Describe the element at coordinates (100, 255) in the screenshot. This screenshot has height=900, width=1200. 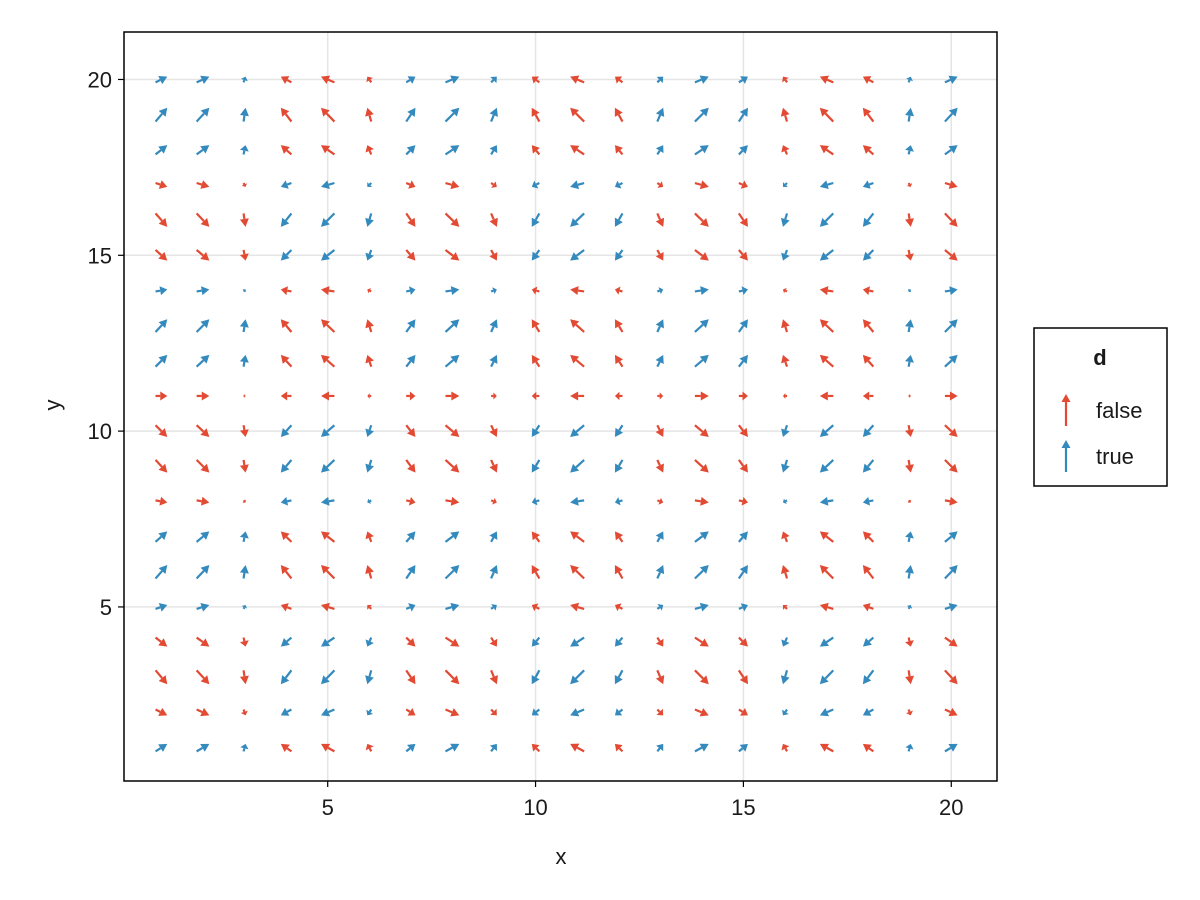
I see `y-tick-label: 15` at that location.